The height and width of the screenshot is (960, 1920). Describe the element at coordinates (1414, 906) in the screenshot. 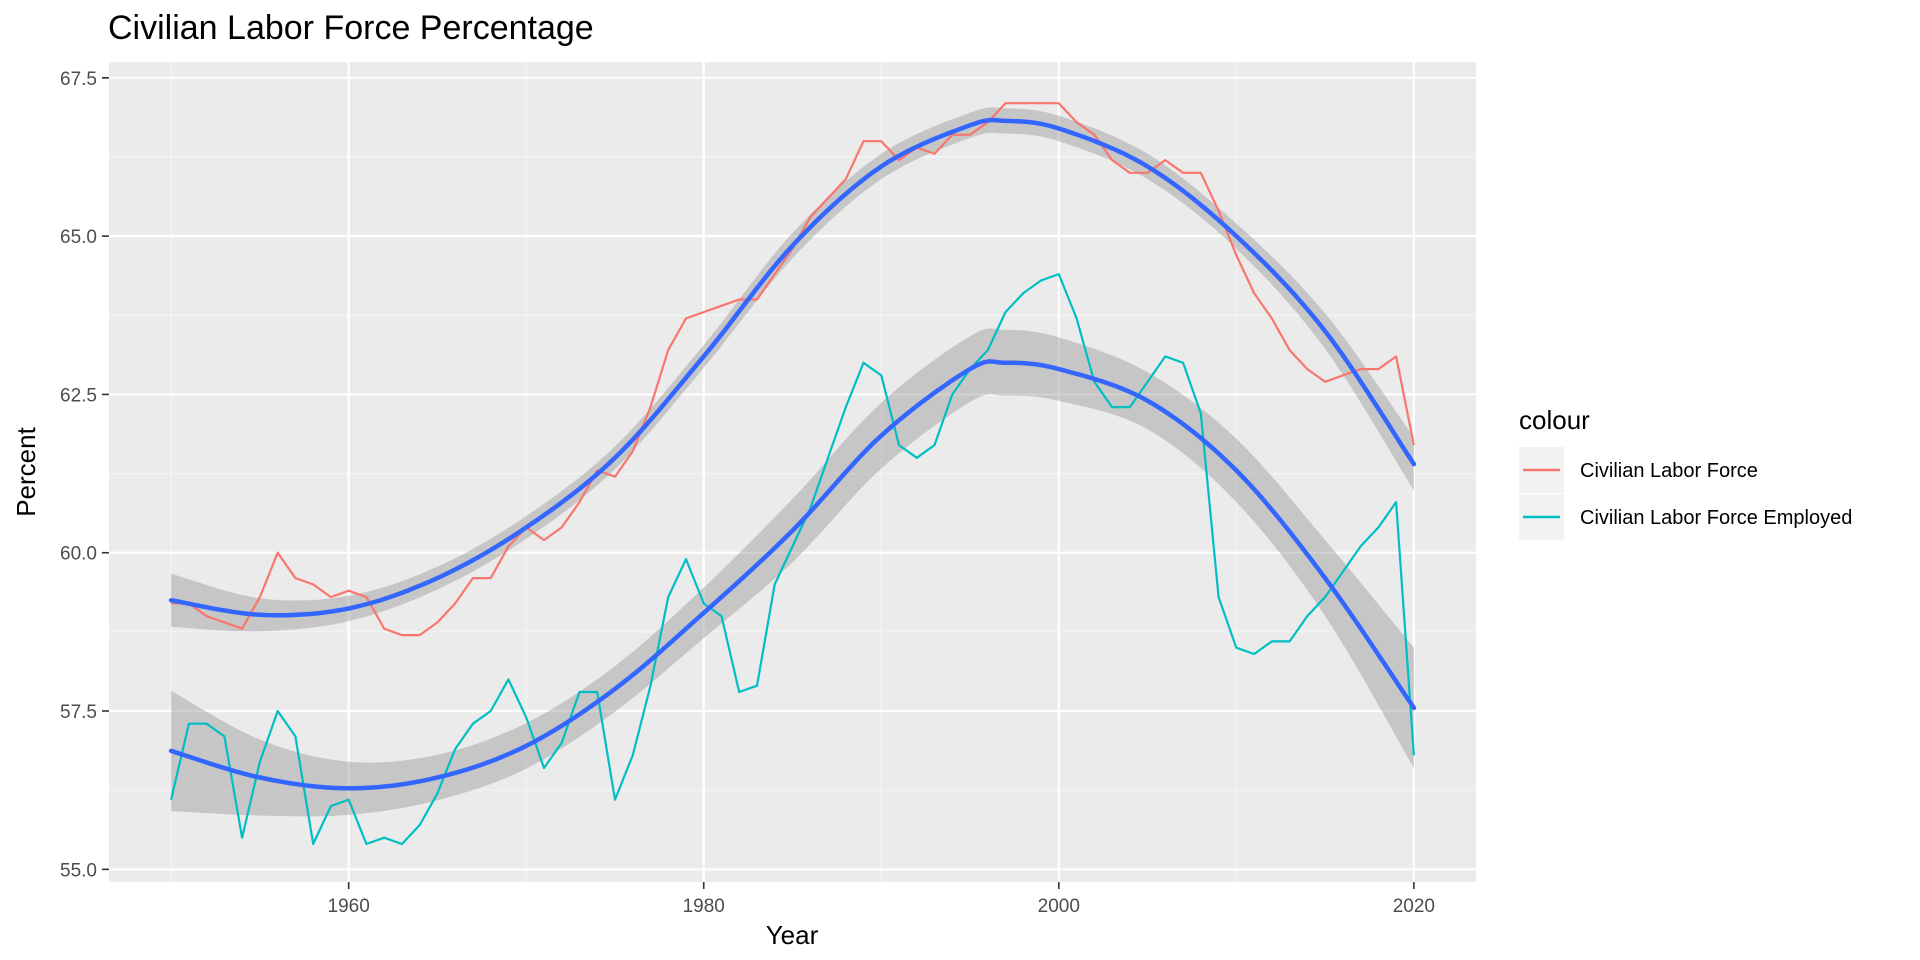

I see `x-tick-label: 2020` at that location.